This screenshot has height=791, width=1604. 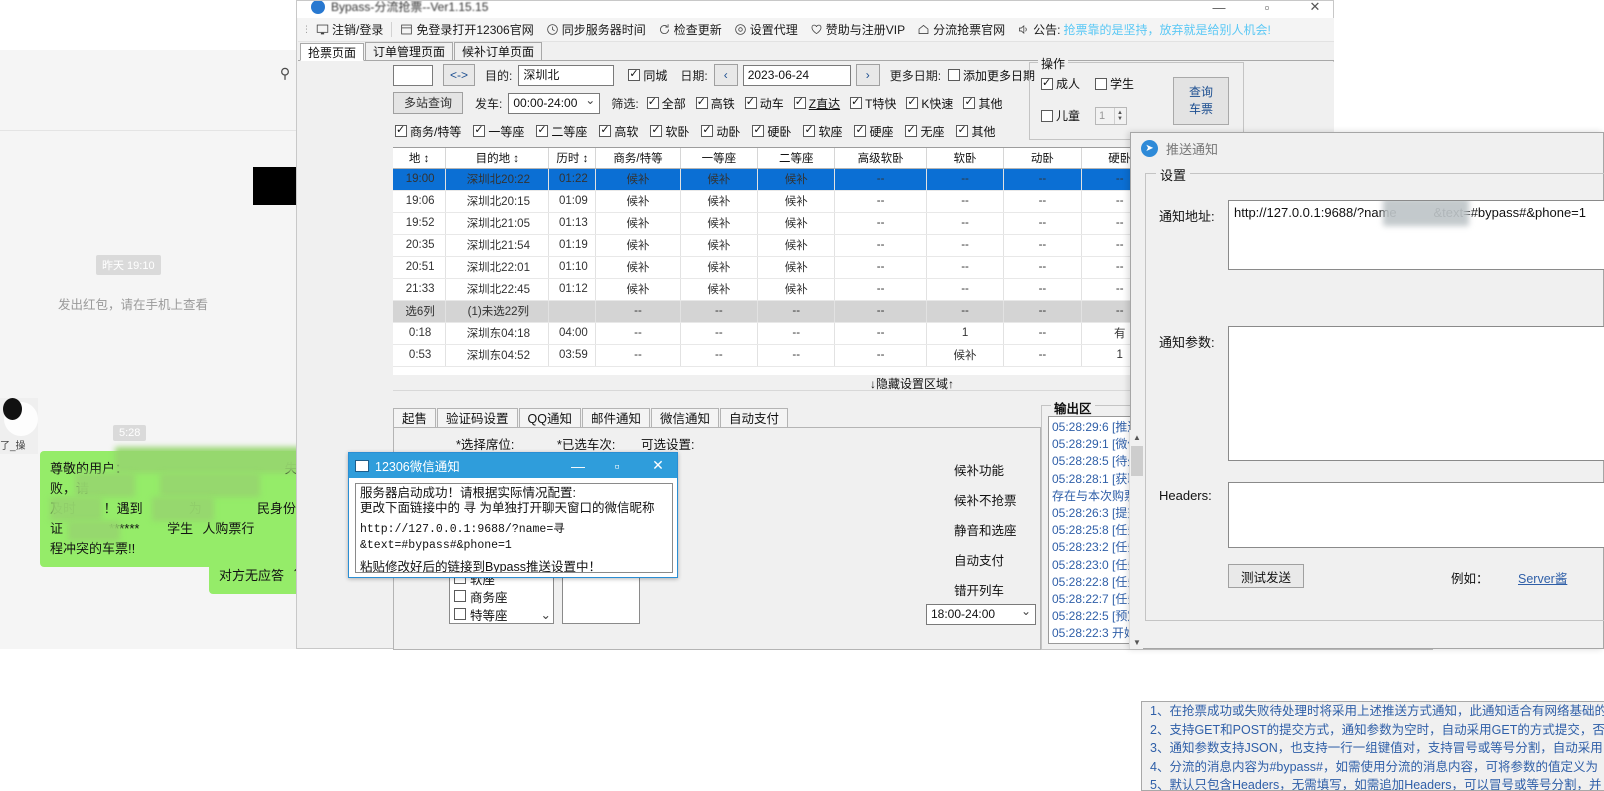 What do you see at coordinates (796, 158) in the screenshot?
I see `table-header-cell: 二等座` at bounding box center [796, 158].